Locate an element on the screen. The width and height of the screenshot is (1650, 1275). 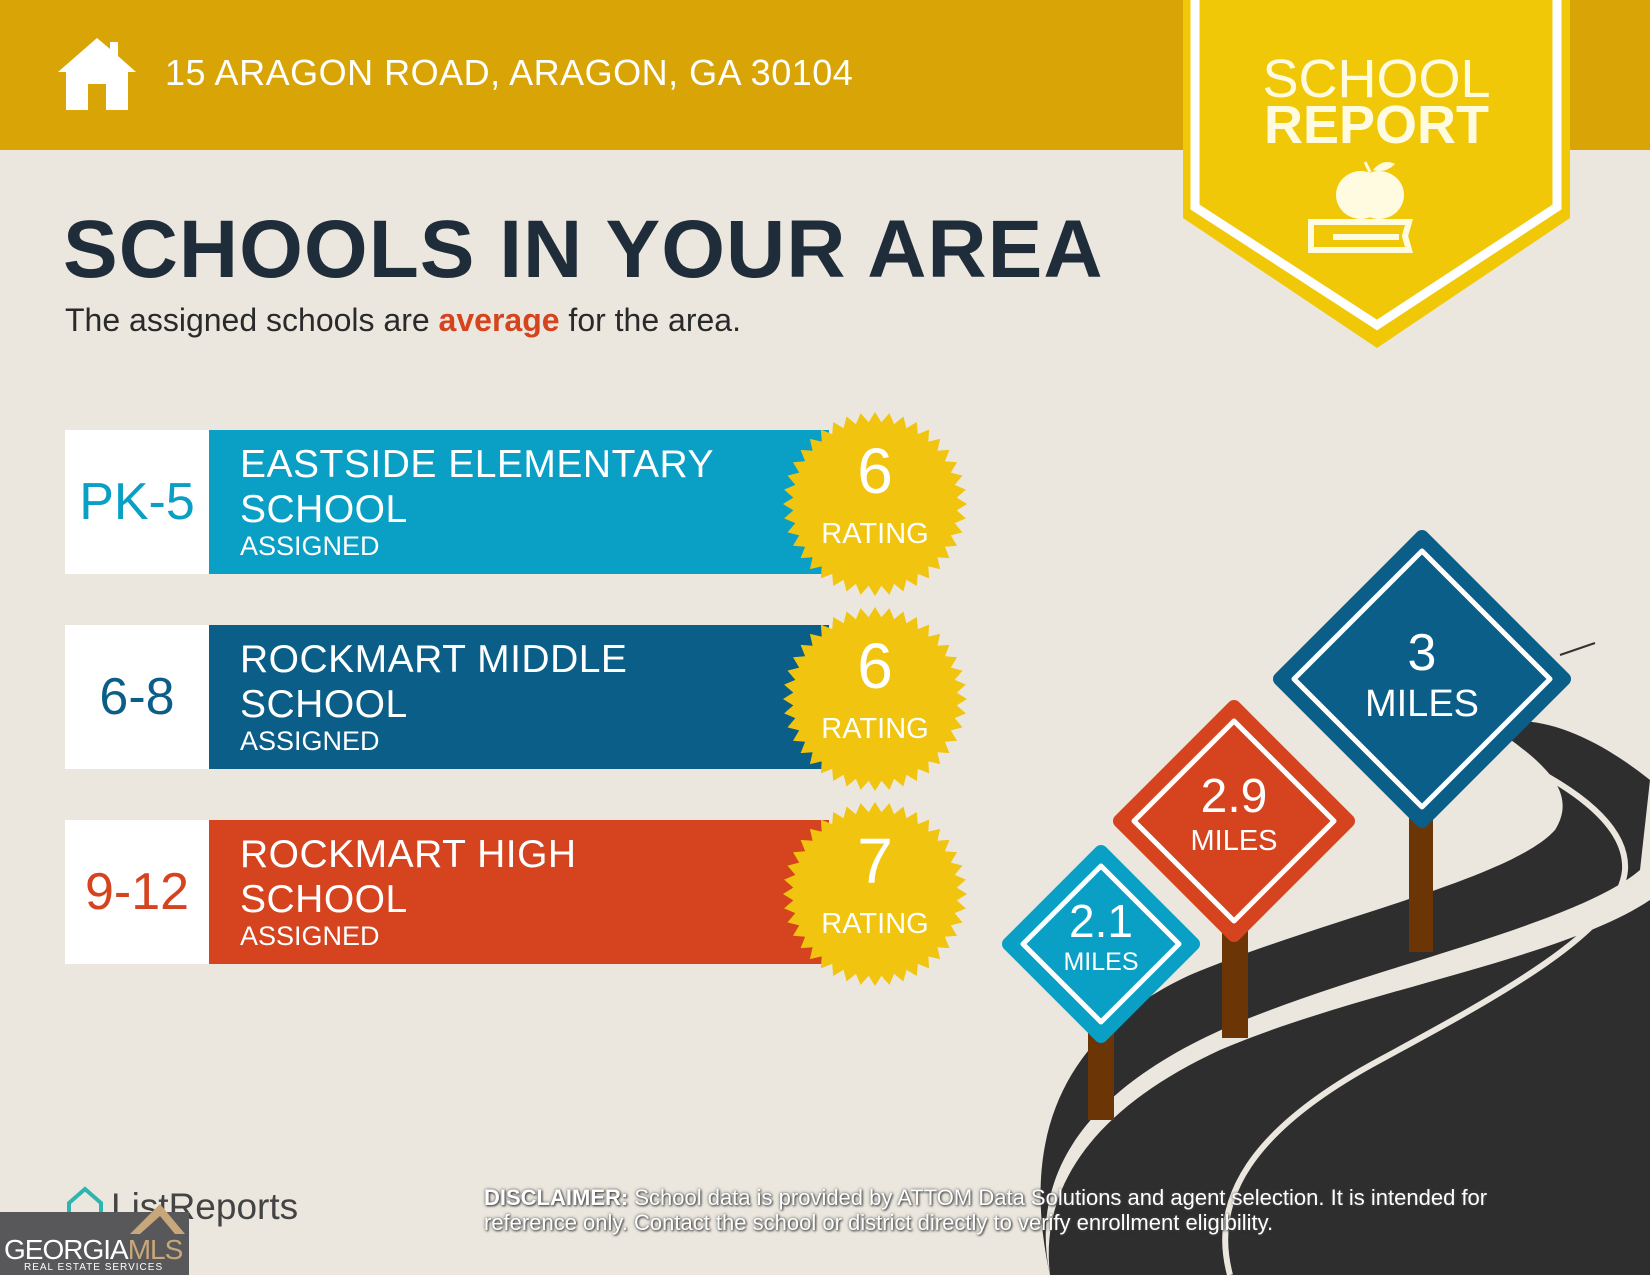
page-title: SCHOOLS IN YOUR AREA is located at coordinates (583, 249).